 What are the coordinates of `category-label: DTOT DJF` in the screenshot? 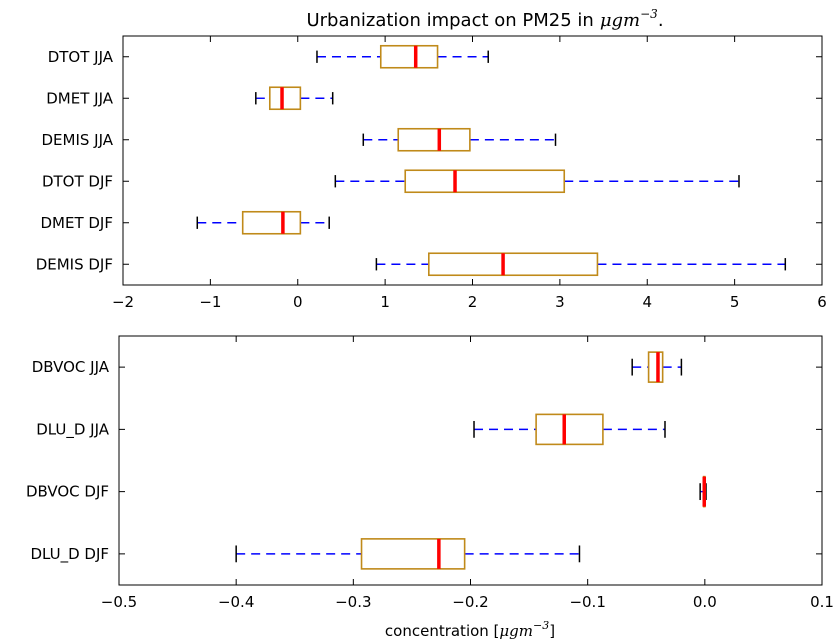 It's located at (77, 181).